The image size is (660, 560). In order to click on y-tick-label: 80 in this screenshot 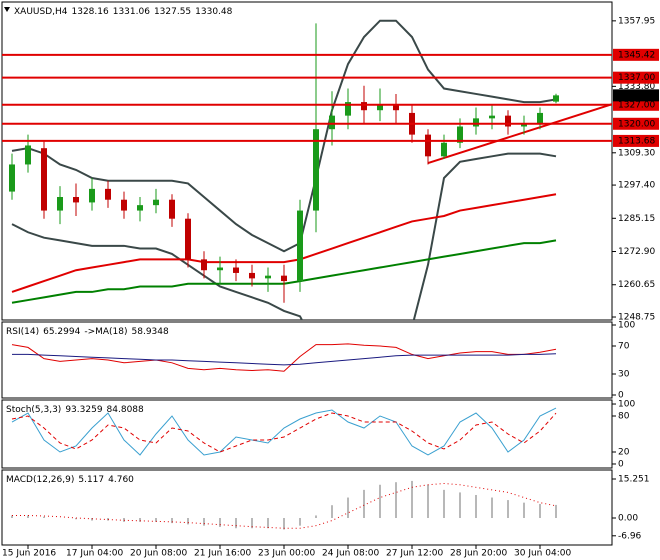, I will do `click(624, 417)`.